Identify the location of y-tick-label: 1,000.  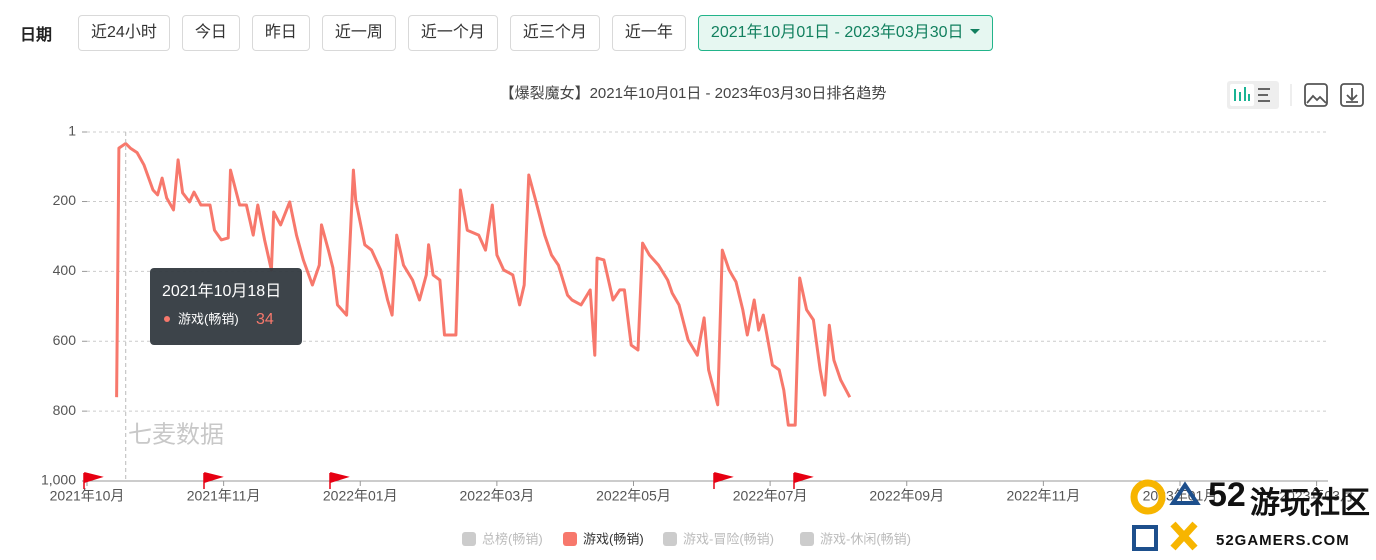
(58, 480).